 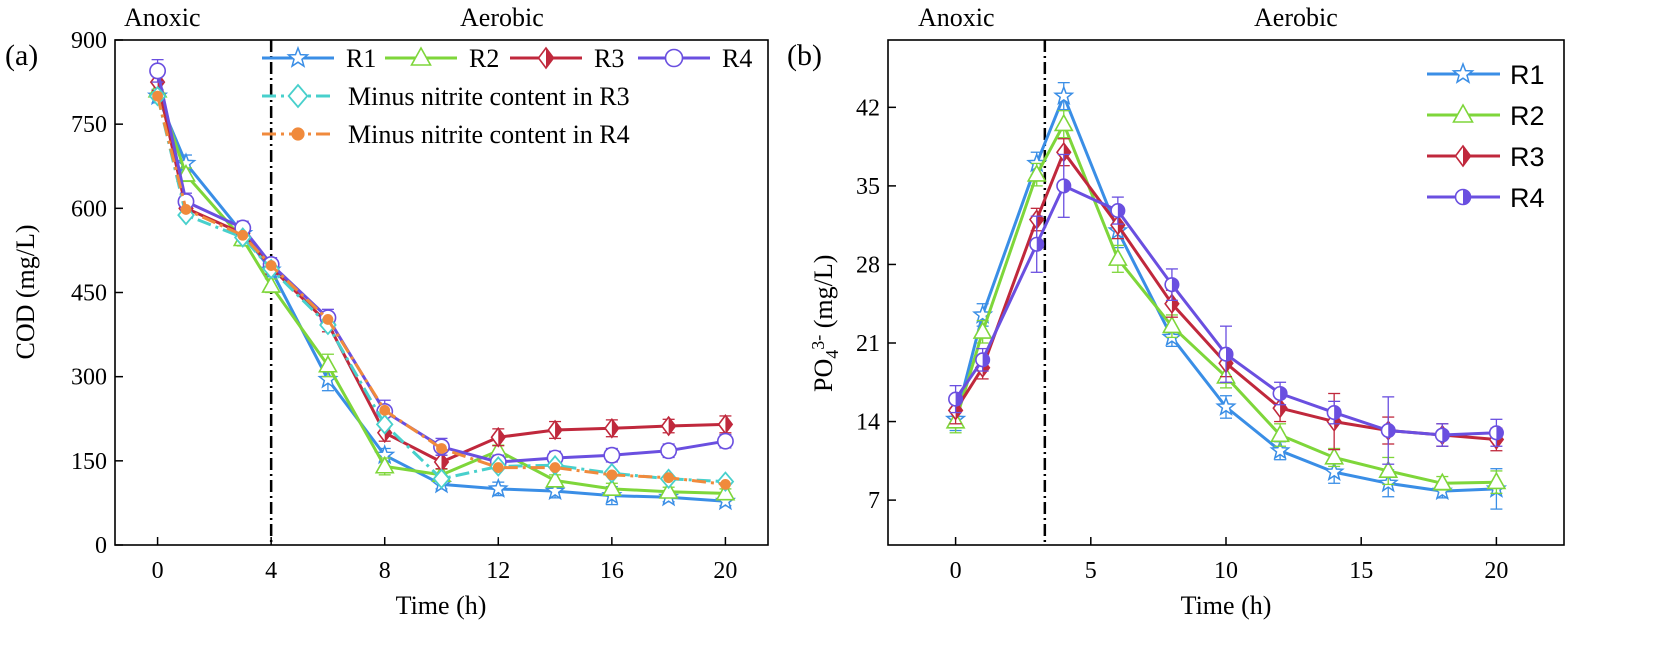 I want to click on panel-a-y-axis-title: COD (mg/L), so click(x=25, y=291).